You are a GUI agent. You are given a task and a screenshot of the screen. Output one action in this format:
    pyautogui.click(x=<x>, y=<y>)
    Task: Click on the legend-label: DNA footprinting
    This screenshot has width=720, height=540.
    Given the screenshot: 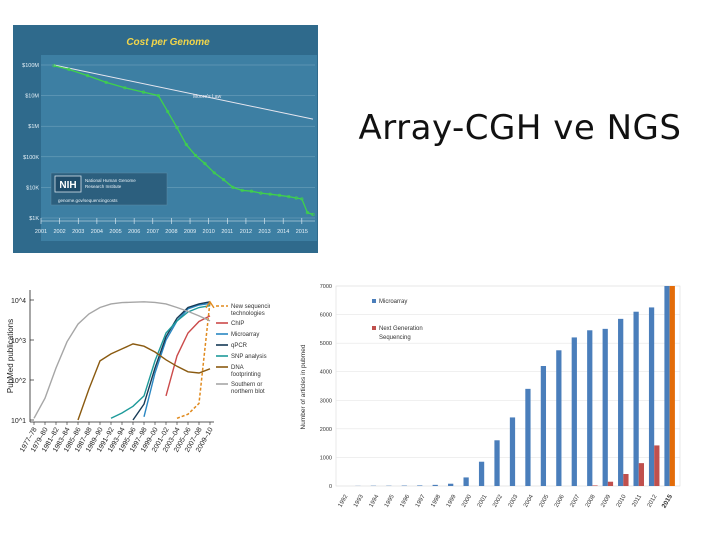 What is the action you would take?
    pyautogui.click(x=246, y=371)
    